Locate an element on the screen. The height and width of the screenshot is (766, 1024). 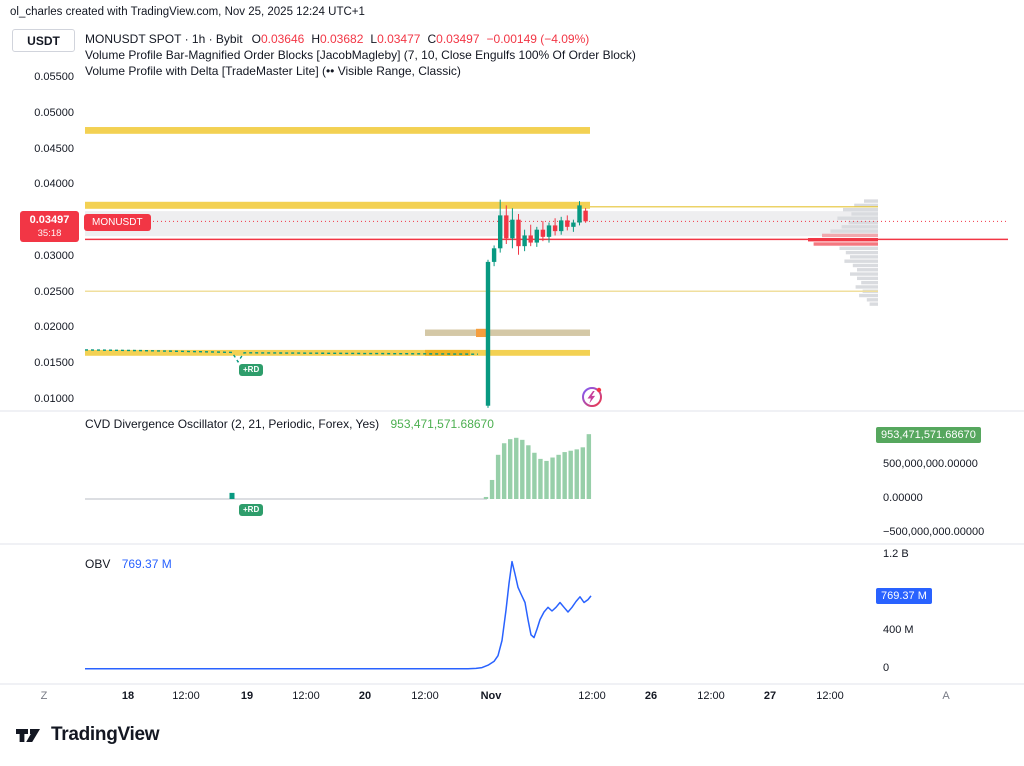
time-tick-label: 18 is located at coordinates (128, 696).